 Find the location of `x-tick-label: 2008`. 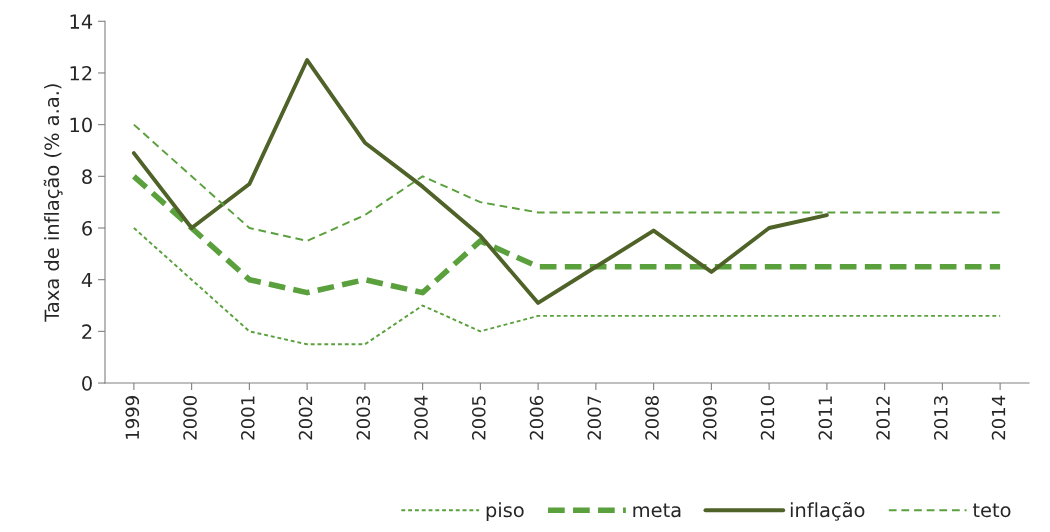

x-tick-label: 2008 is located at coordinates (652, 418).